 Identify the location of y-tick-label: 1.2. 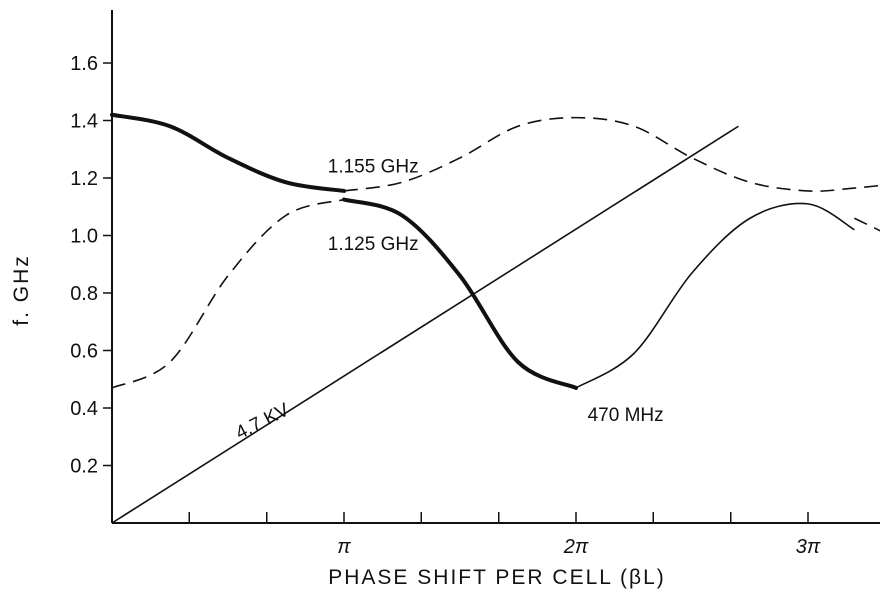
(84, 179).